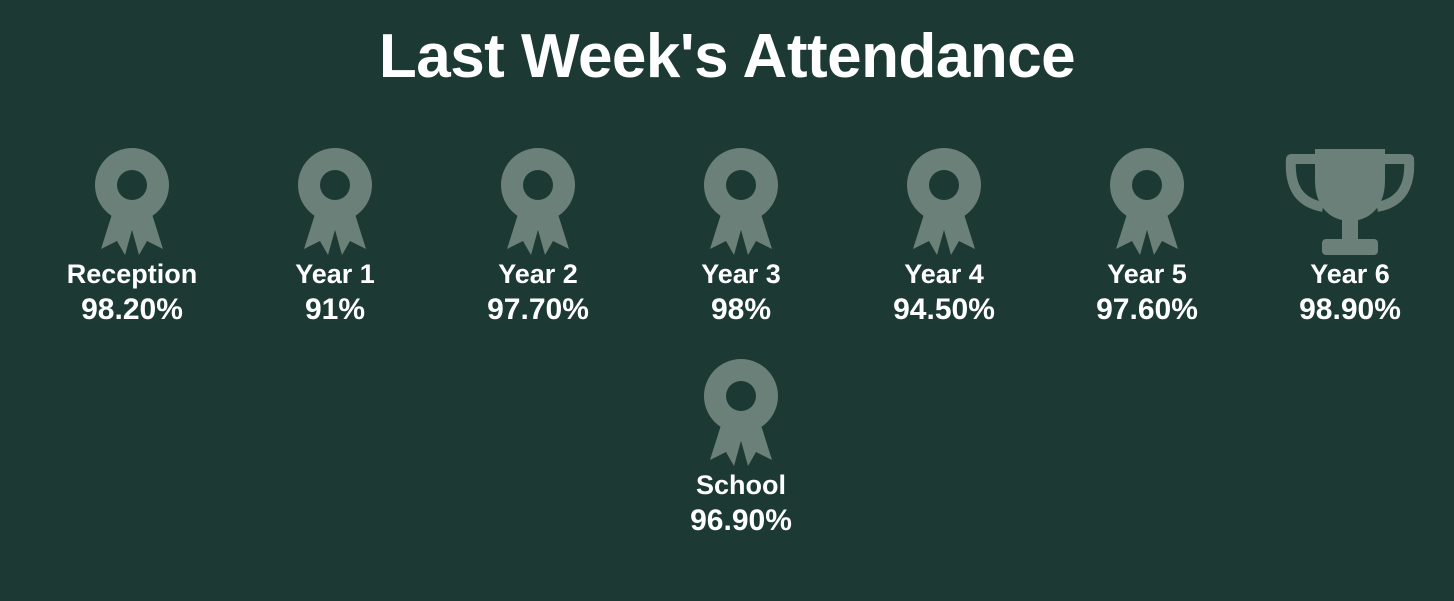  I want to click on class-label: Year 6, so click(1350, 274).